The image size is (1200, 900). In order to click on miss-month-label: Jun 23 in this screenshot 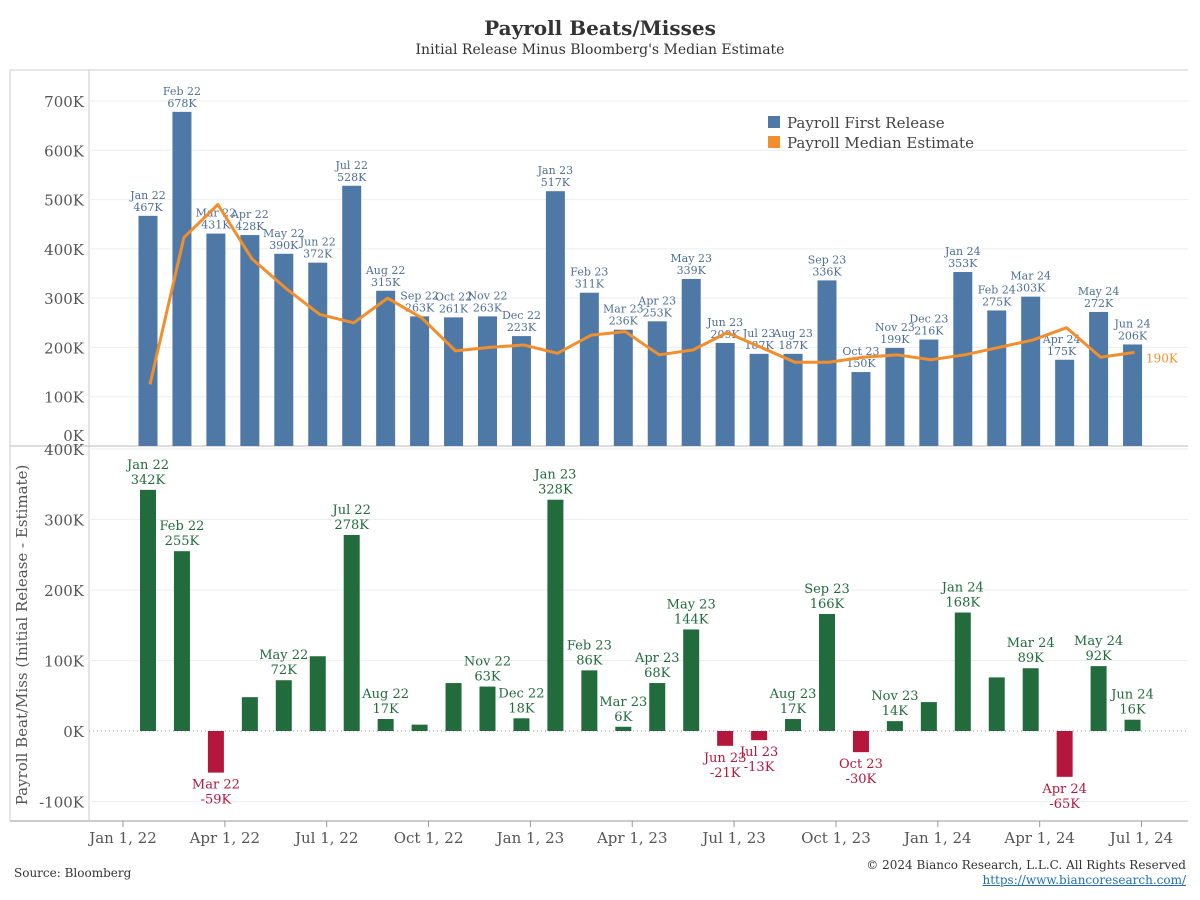, I will do `click(724, 758)`.